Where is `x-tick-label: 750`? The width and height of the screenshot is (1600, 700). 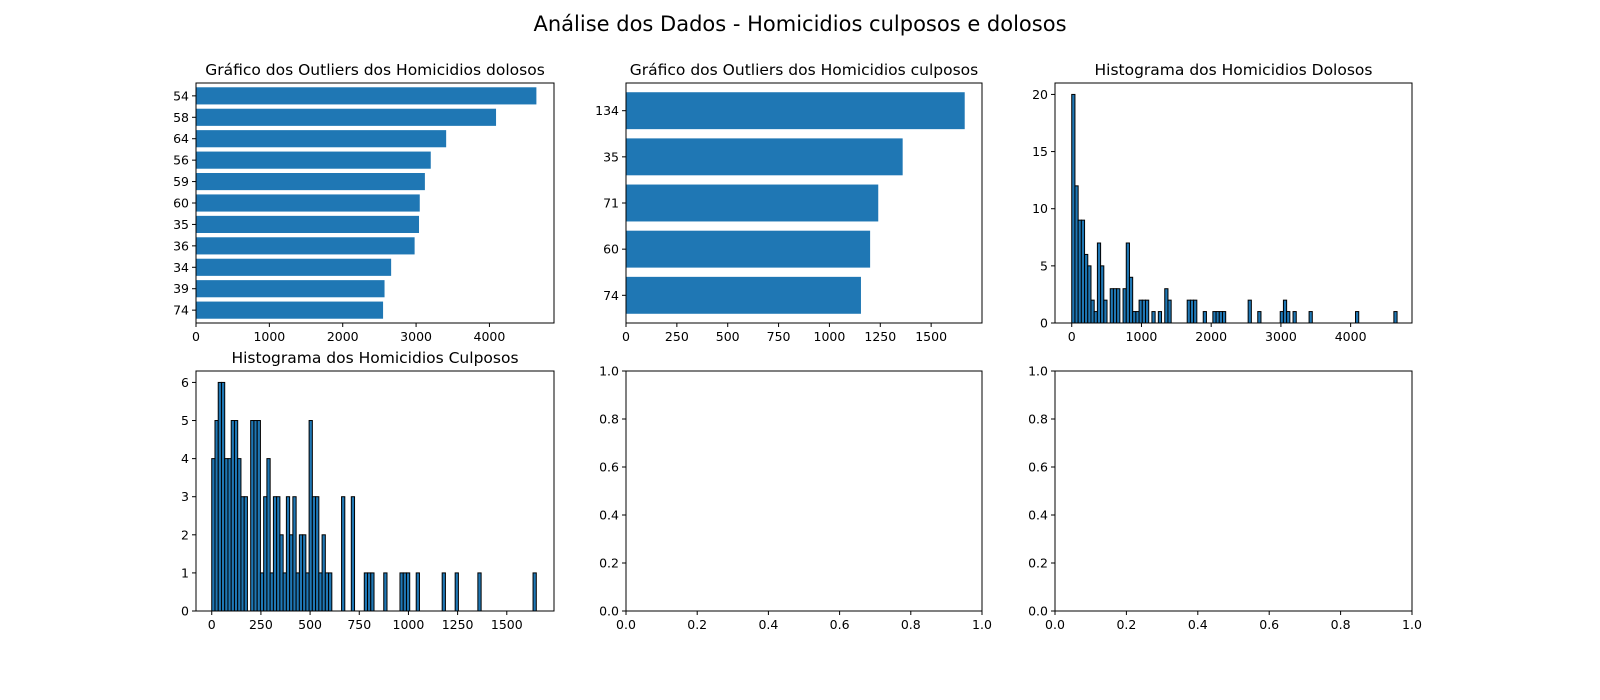 x-tick-label: 750 is located at coordinates (359, 624).